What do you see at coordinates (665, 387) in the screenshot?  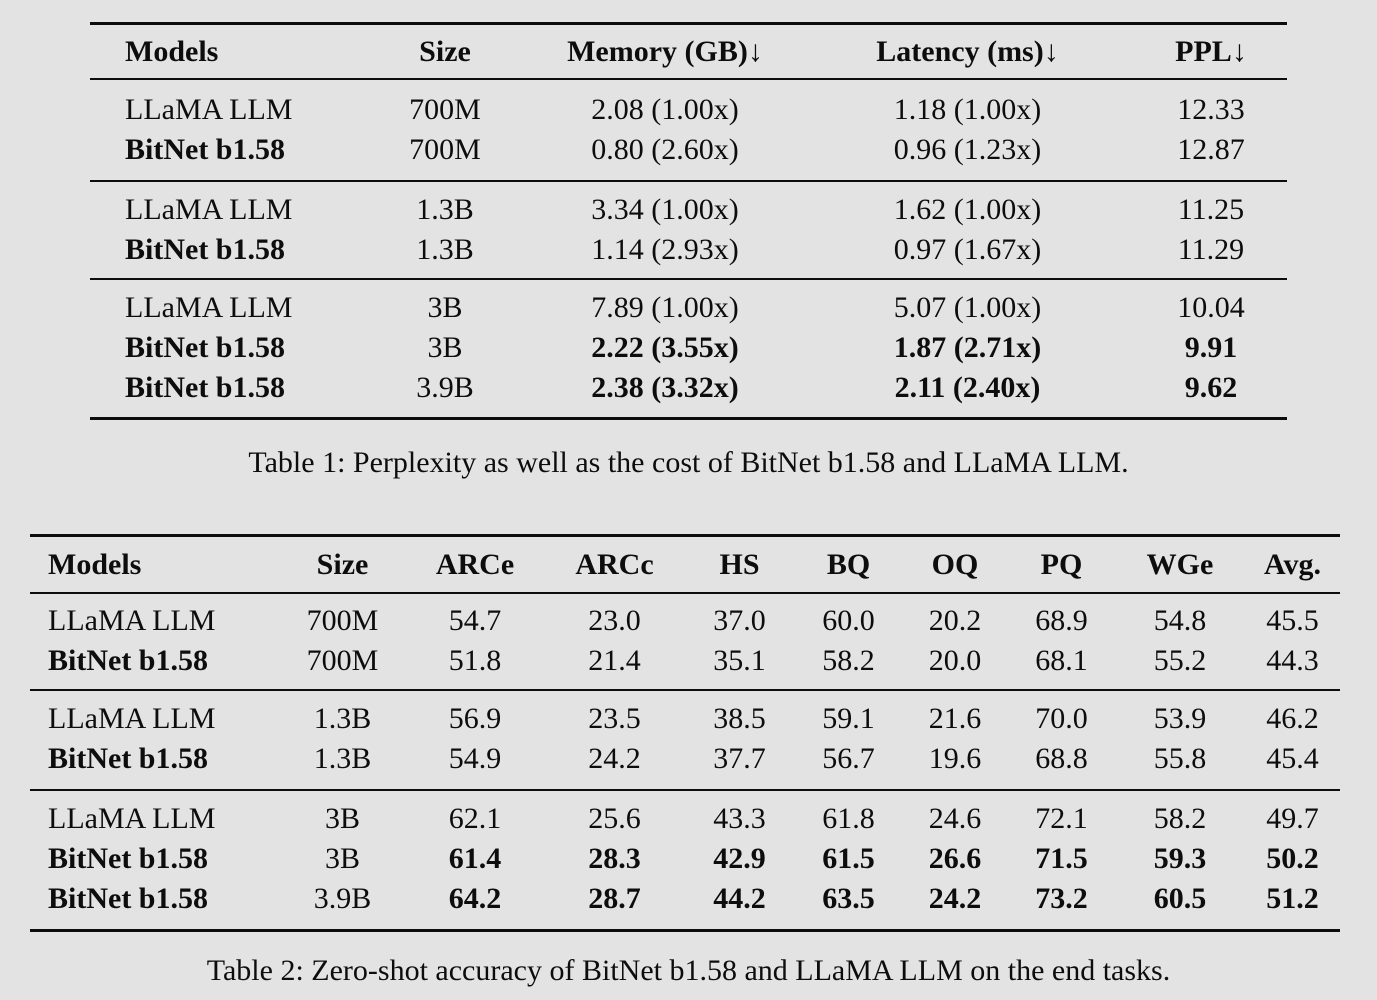 I see `memory-cell: 2.38 (3.32x)` at bounding box center [665, 387].